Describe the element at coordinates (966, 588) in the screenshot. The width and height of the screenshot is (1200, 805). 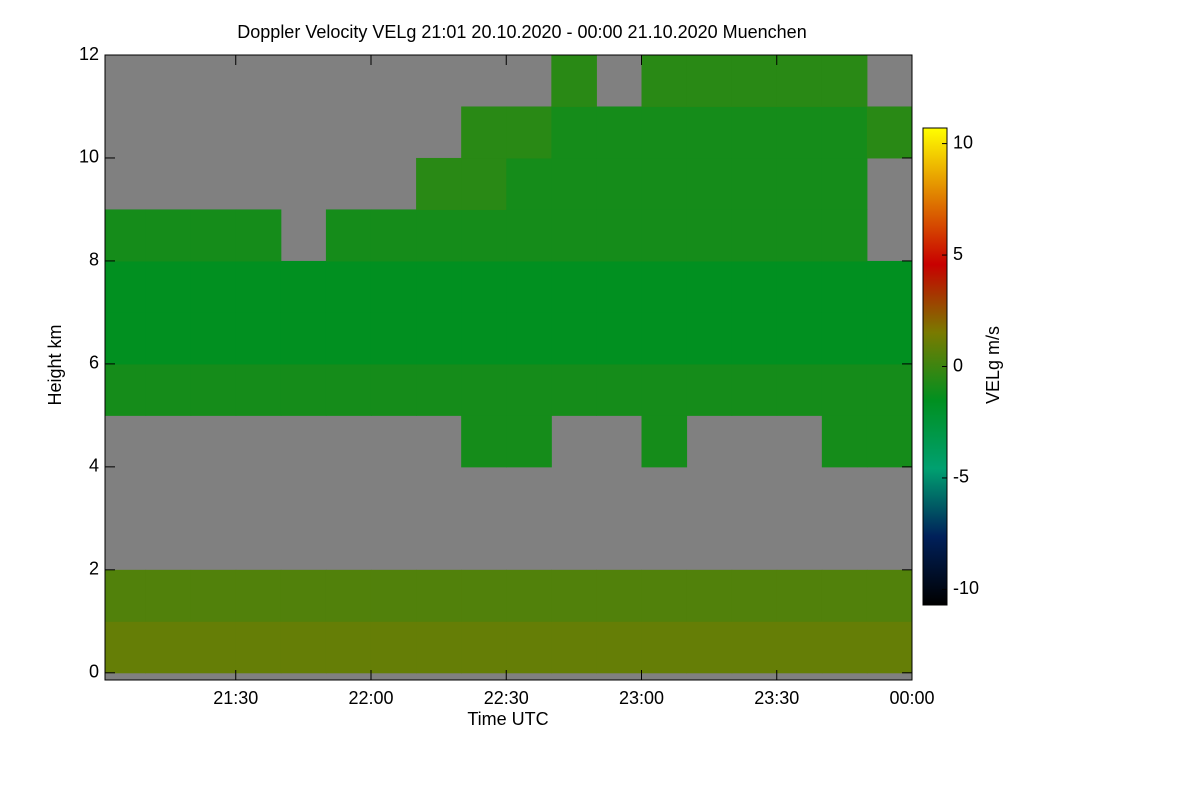
I see `colorbar-tick-label: -10` at that location.